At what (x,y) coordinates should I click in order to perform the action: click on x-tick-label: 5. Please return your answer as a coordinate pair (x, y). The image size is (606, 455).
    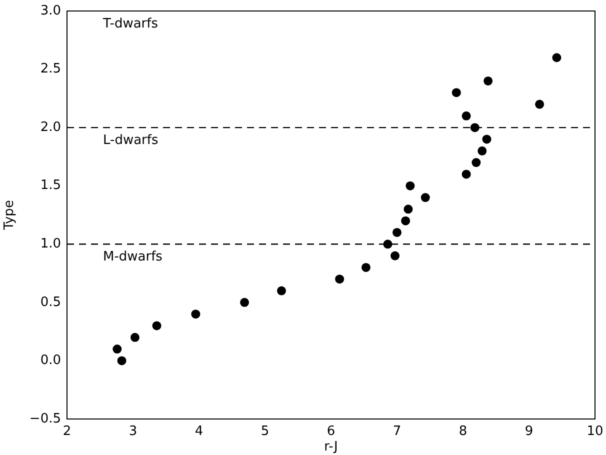
    Looking at the image, I should click on (265, 432).